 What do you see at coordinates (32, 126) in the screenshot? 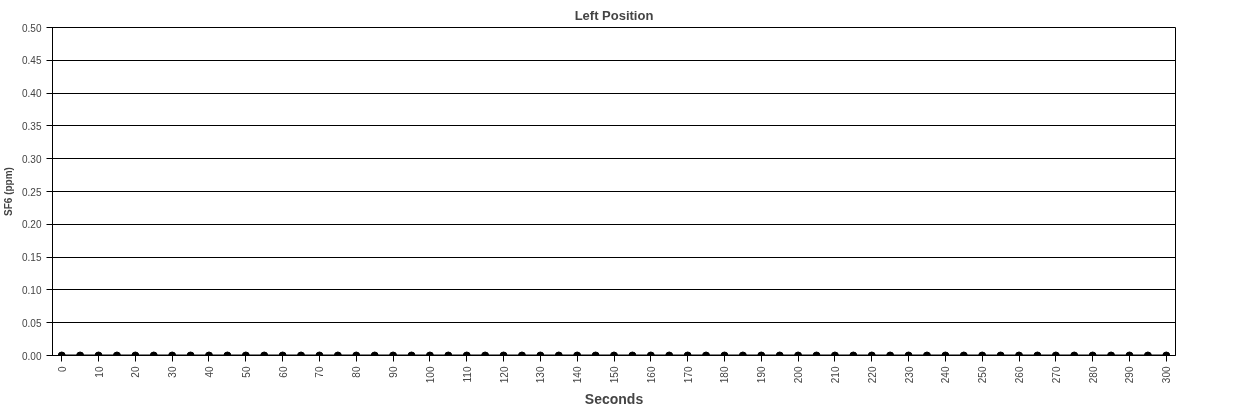
I see `y-tick-label: 0.35` at bounding box center [32, 126].